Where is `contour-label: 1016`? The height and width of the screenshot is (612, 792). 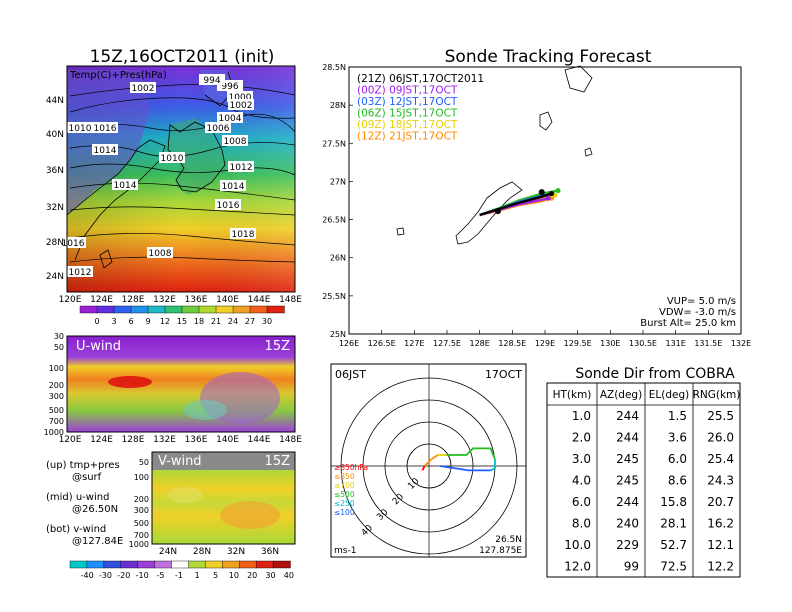
contour-label: 1016 is located at coordinates (105, 129).